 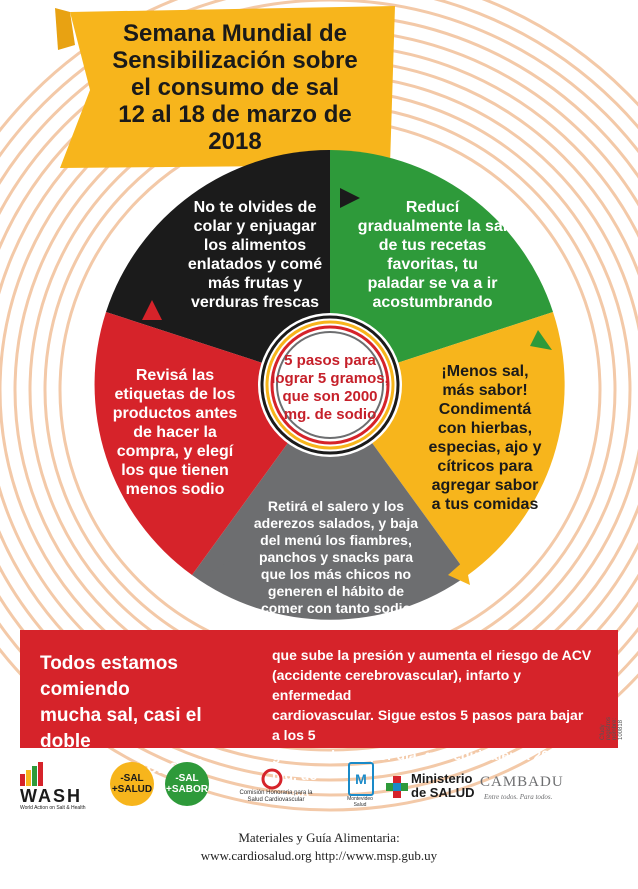 I want to click on wheel-segment-black, so click(x=218, y=267).